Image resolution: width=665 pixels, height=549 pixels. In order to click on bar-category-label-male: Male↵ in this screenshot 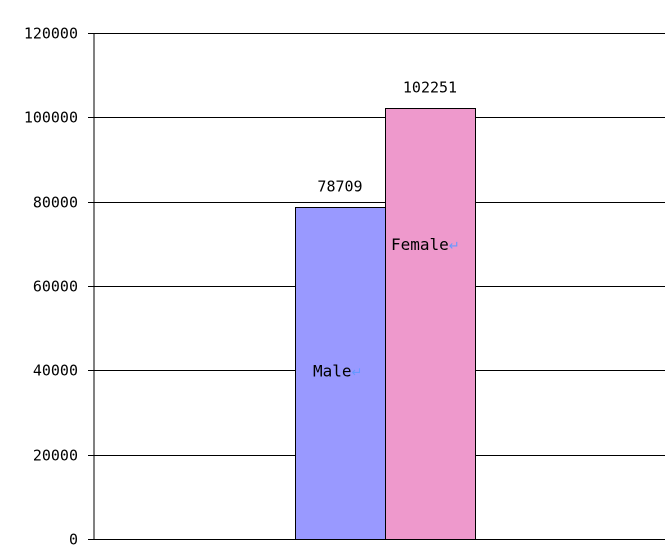, I will do `click(337, 370)`.